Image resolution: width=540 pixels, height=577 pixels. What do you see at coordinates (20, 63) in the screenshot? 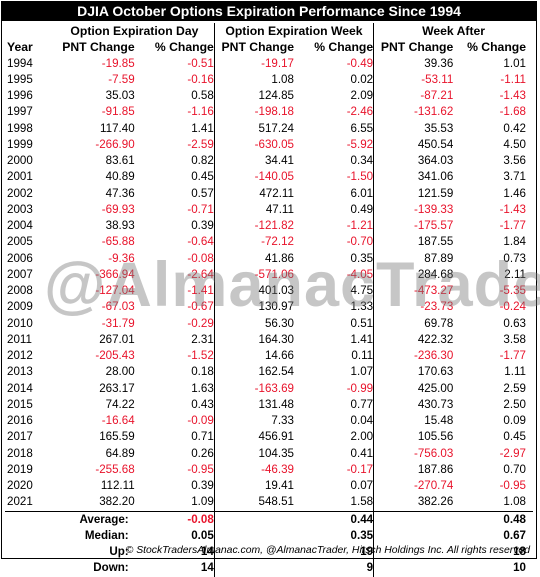
I see `year-cell: 1994` at bounding box center [20, 63].